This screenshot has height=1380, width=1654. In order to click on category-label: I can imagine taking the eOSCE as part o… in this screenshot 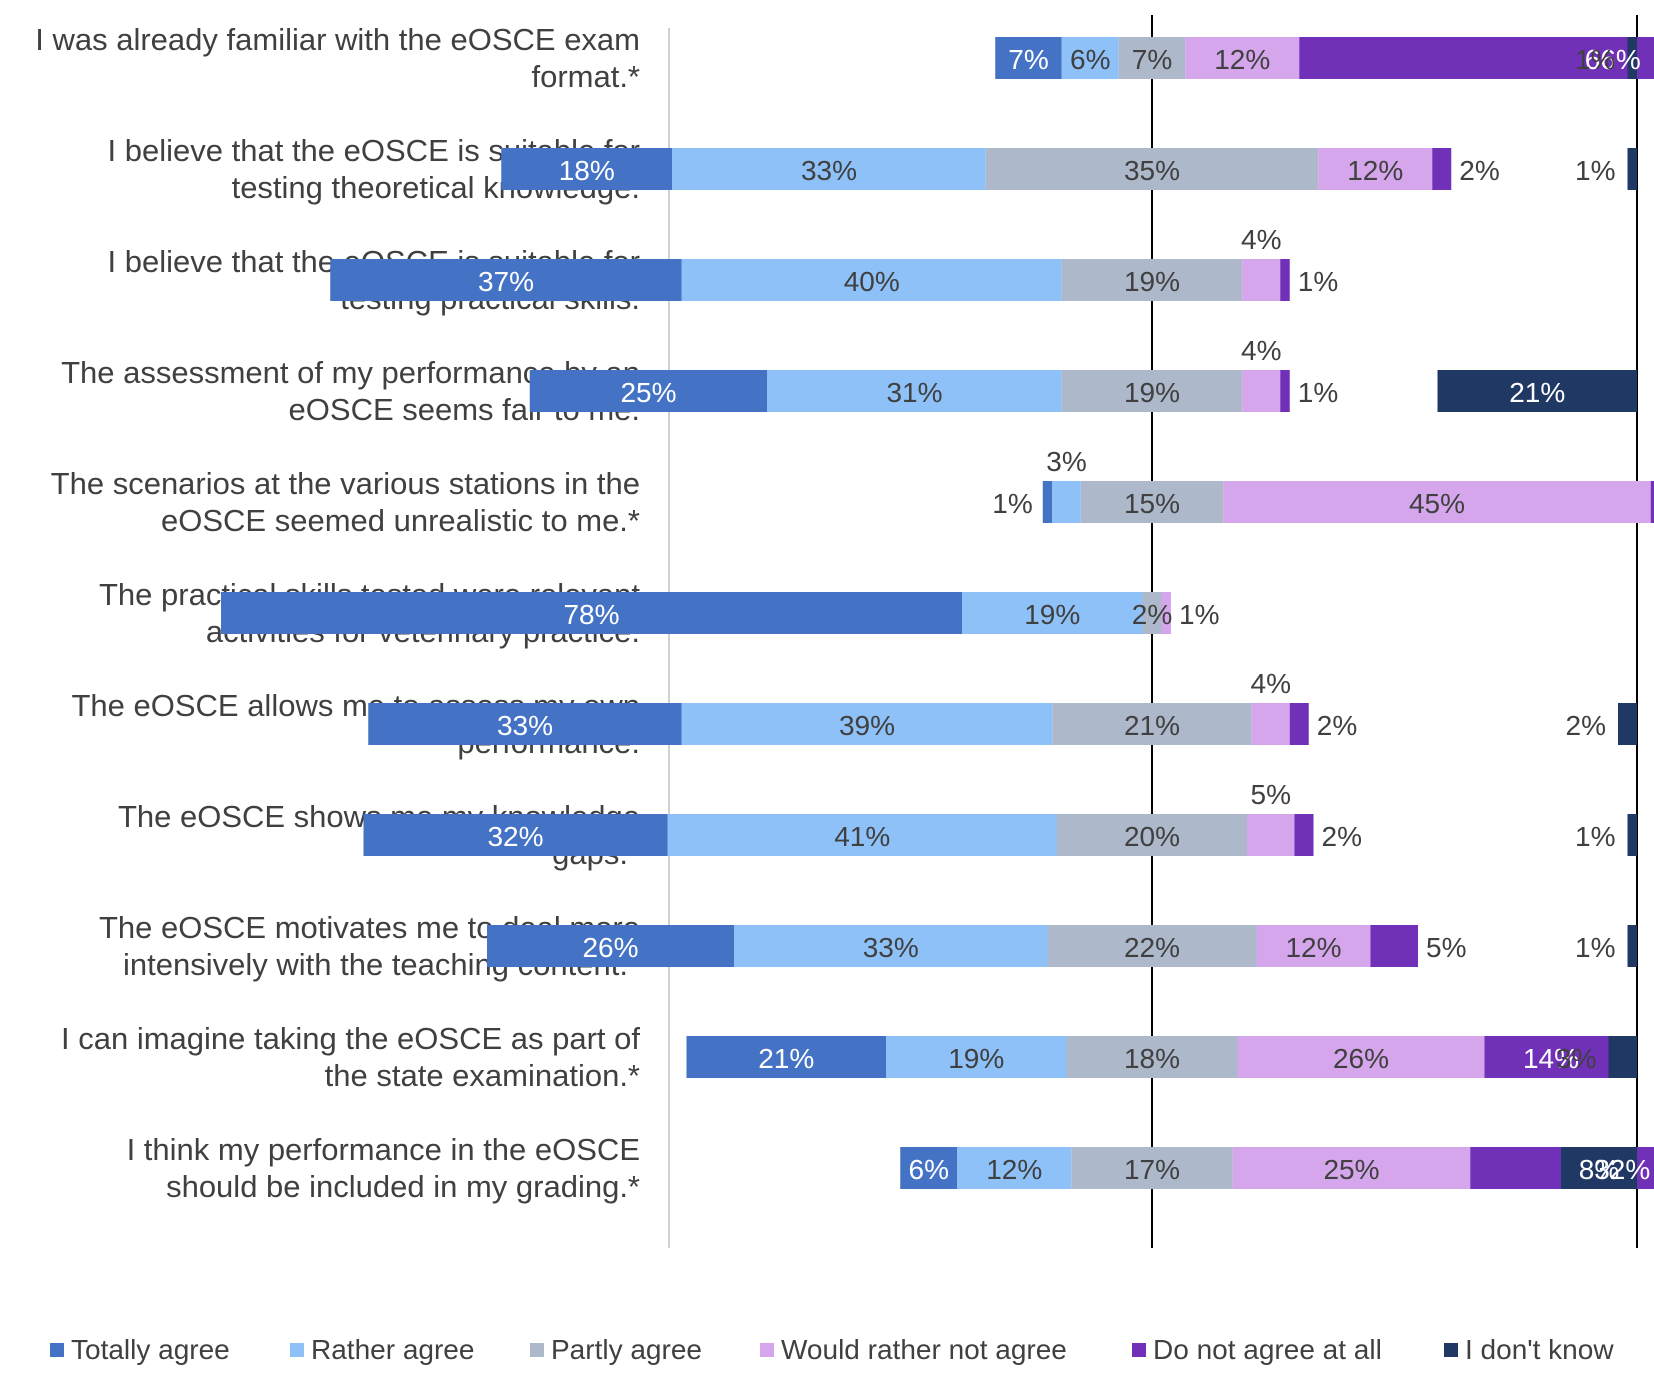, I will do `click(350, 1057)`.